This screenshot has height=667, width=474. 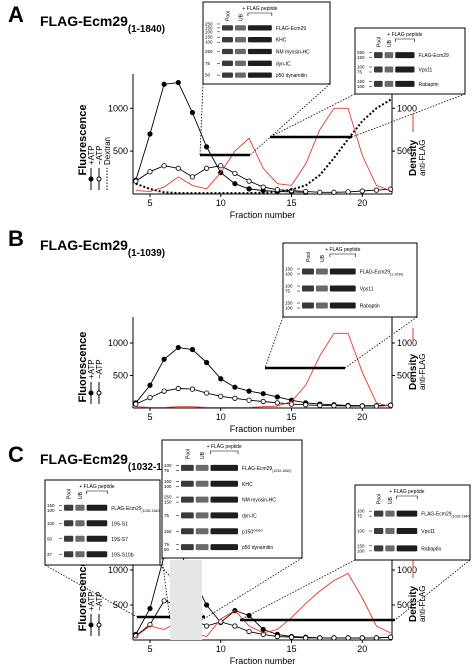 I want to click on blot-row-label: p150Glued, so click(x=252, y=531).